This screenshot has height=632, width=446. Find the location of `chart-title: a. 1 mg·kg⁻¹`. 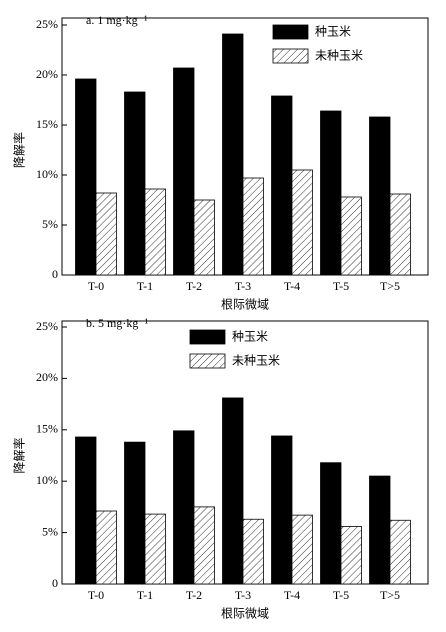

chart-title: a. 1 mg·kg⁻¹ is located at coordinates (117, 20).